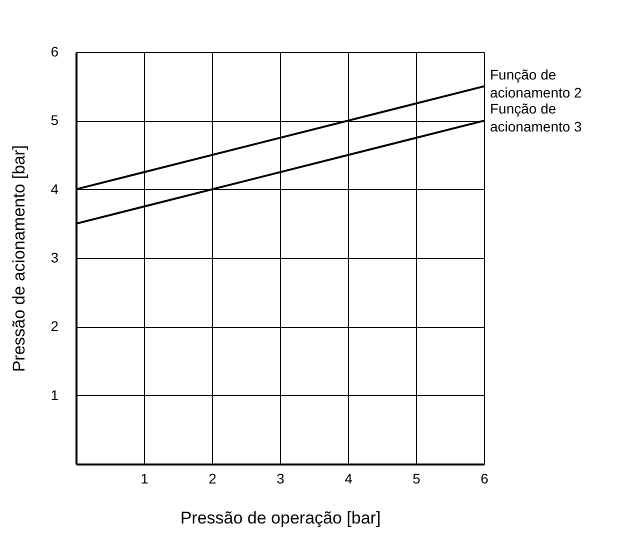 The height and width of the screenshot is (543, 643). Describe the element at coordinates (54, 188) in the screenshot. I see `y-tick-label: 4` at that location.